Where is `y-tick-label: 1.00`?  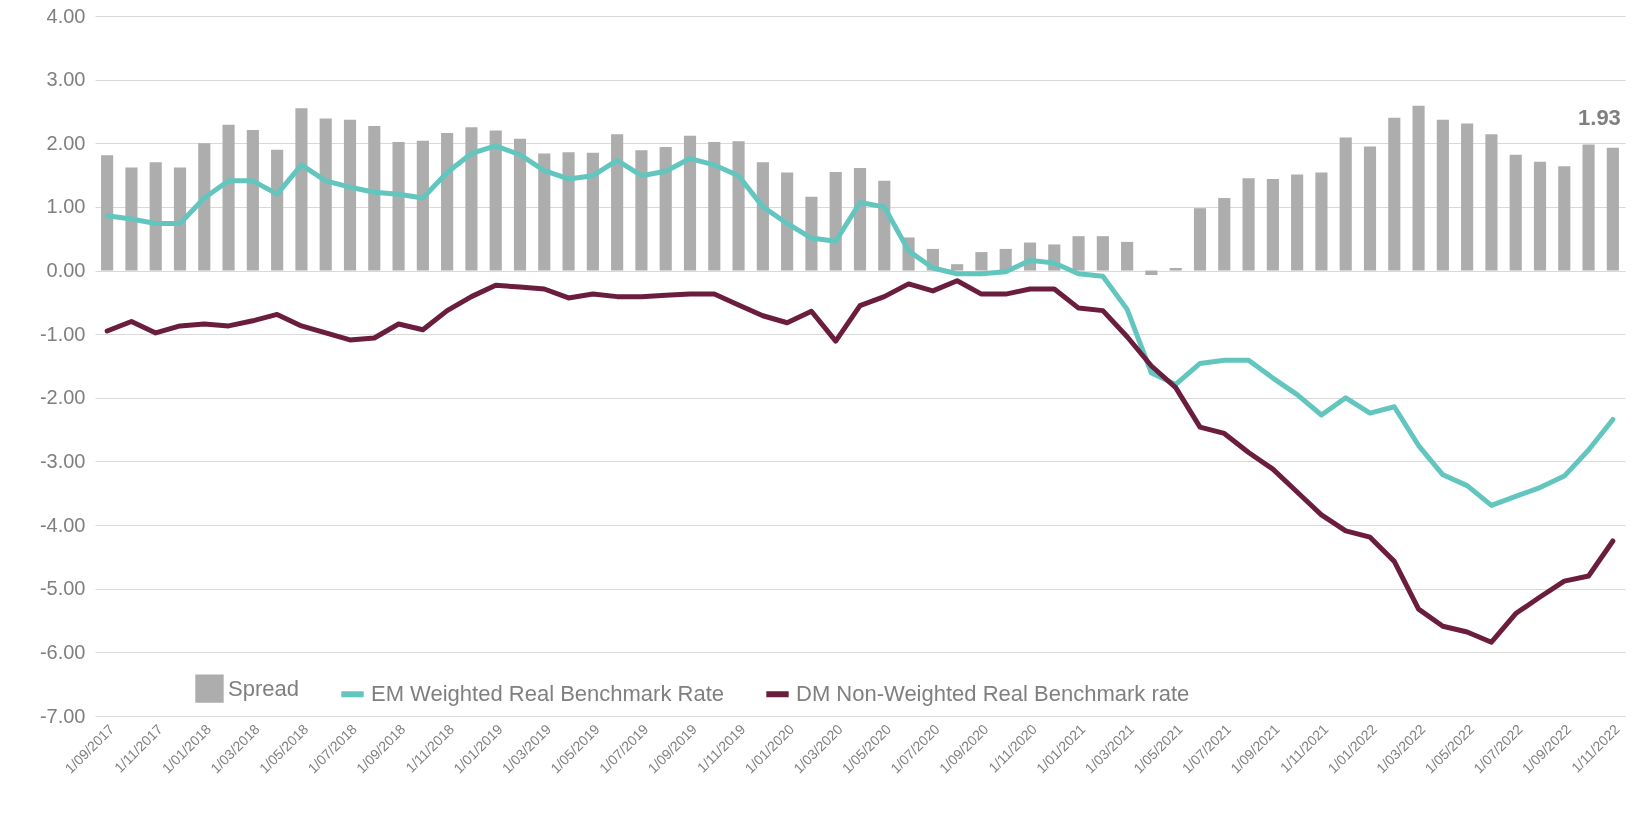
y-tick-label: 1.00 is located at coordinates (66, 206).